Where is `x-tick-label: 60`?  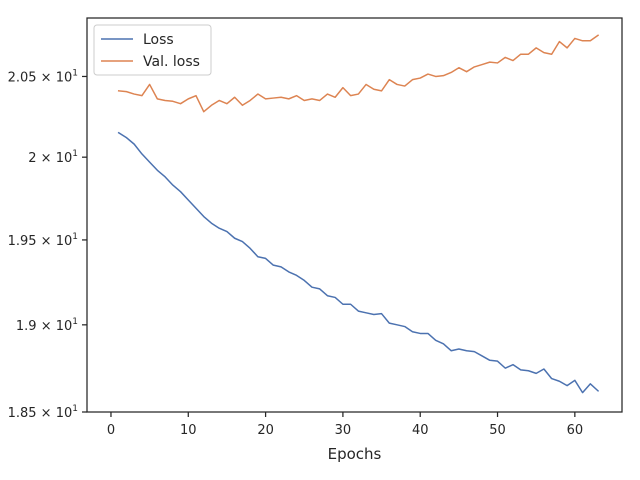
x-tick-label: 60 is located at coordinates (575, 430).